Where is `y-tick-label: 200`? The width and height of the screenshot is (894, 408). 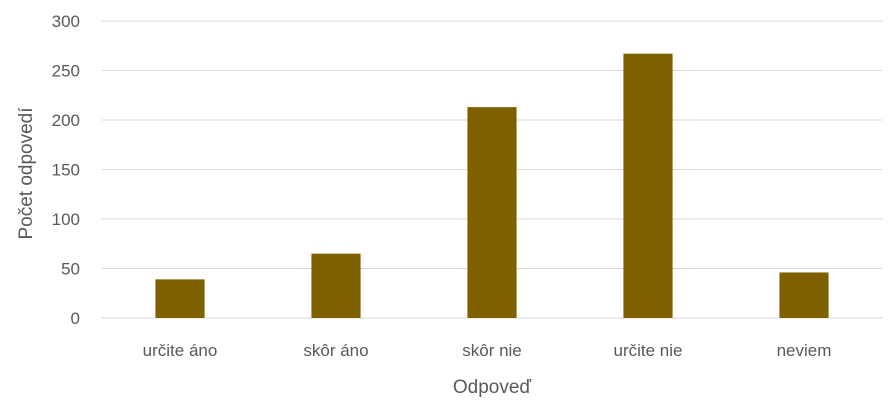 y-tick-label: 200 is located at coordinates (66, 120).